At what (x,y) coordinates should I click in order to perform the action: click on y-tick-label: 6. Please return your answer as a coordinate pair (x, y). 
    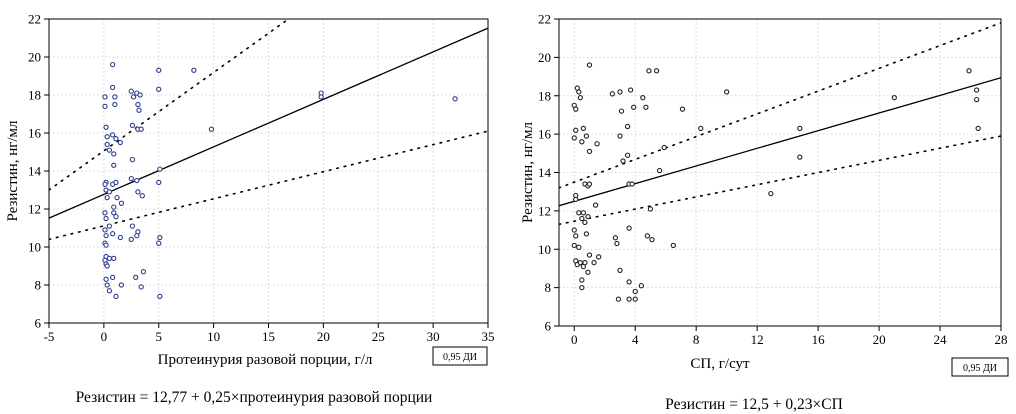
    Looking at the image, I should click on (548, 326).